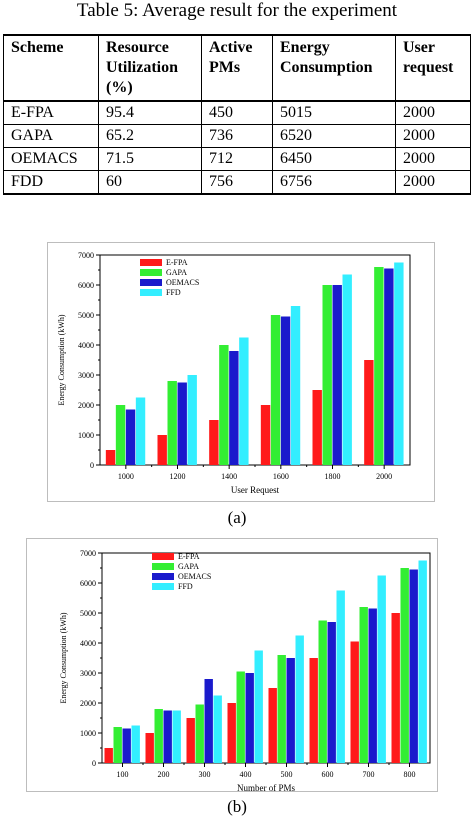 Image resolution: width=474 pixels, height=819 pixels. I want to click on table-cell: 6520, so click(334, 136).